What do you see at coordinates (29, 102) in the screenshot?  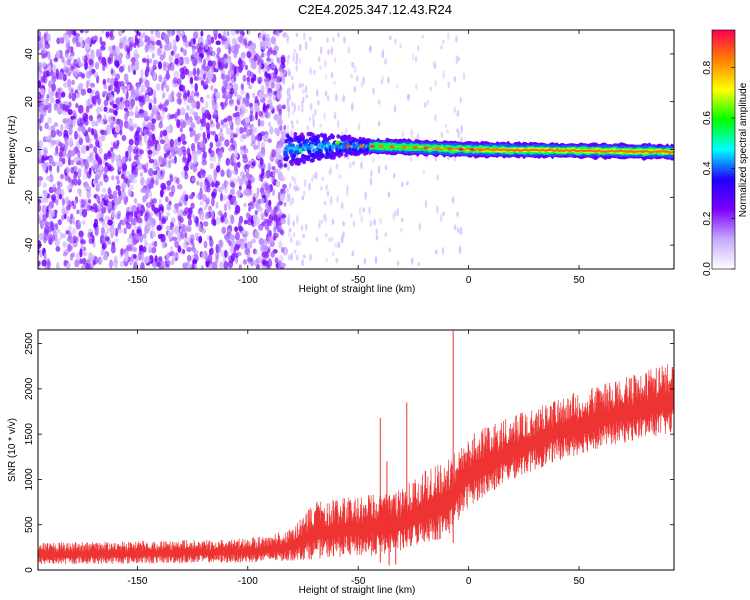 I see `y-tick-label: 20` at bounding box center [29, 102].